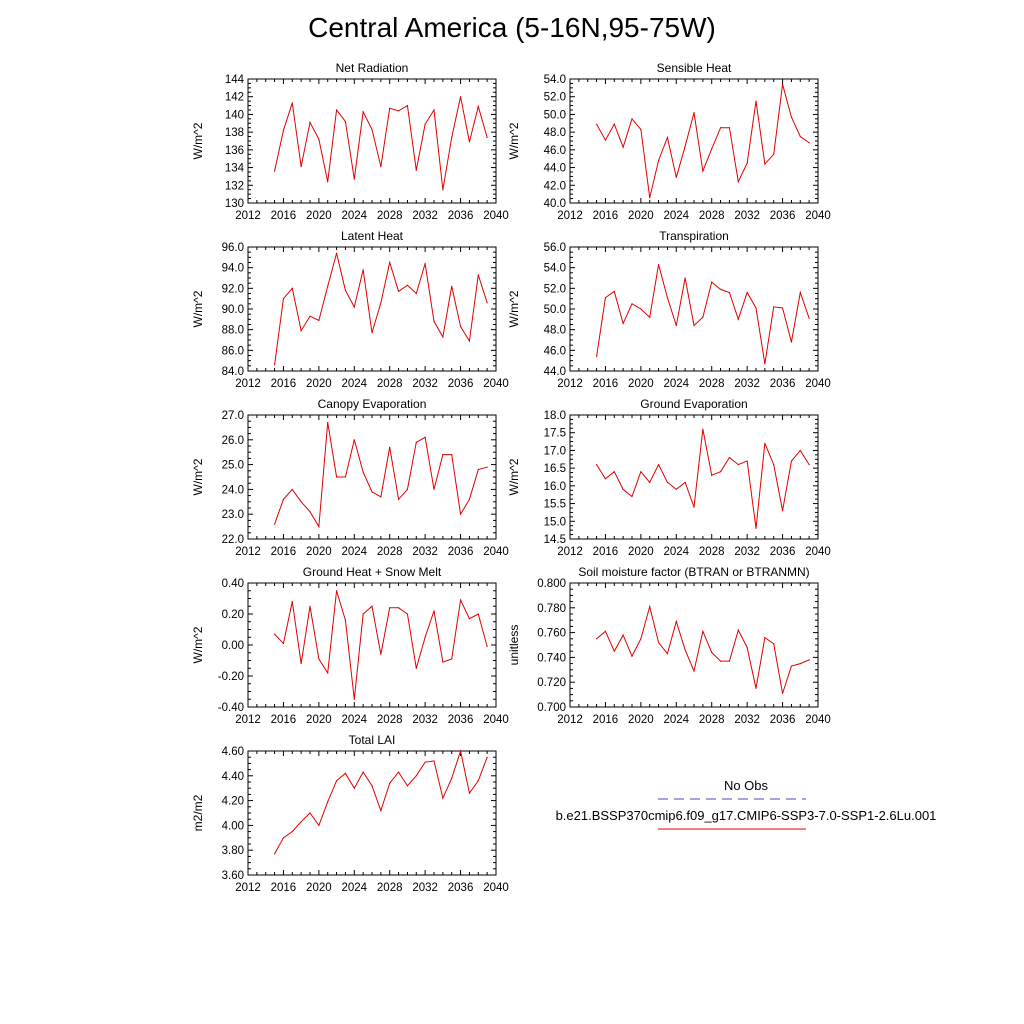 This screenshot has height=1024, width=1024. What do you see at coordinates (233, 826) in the screenshot?
I see `y-tick-label: 4.00` at bounding box center [233, 826].